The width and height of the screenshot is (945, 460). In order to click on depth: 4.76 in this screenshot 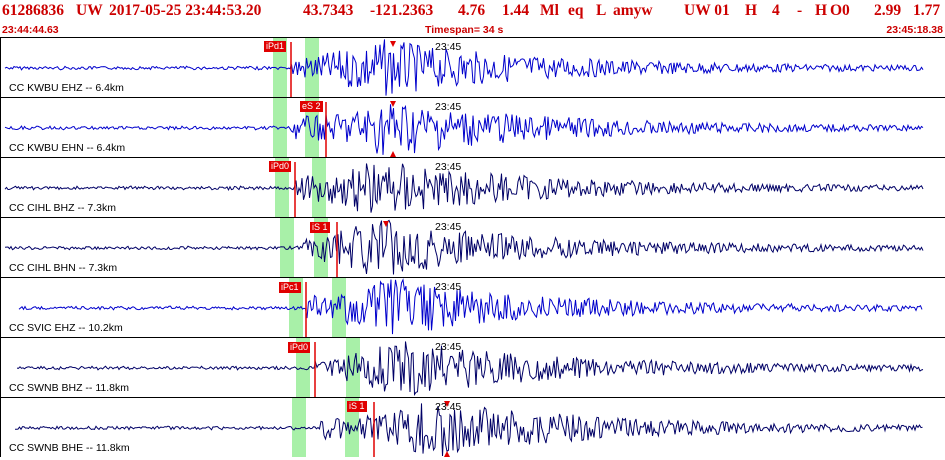, I will do `click(472, 10)`.